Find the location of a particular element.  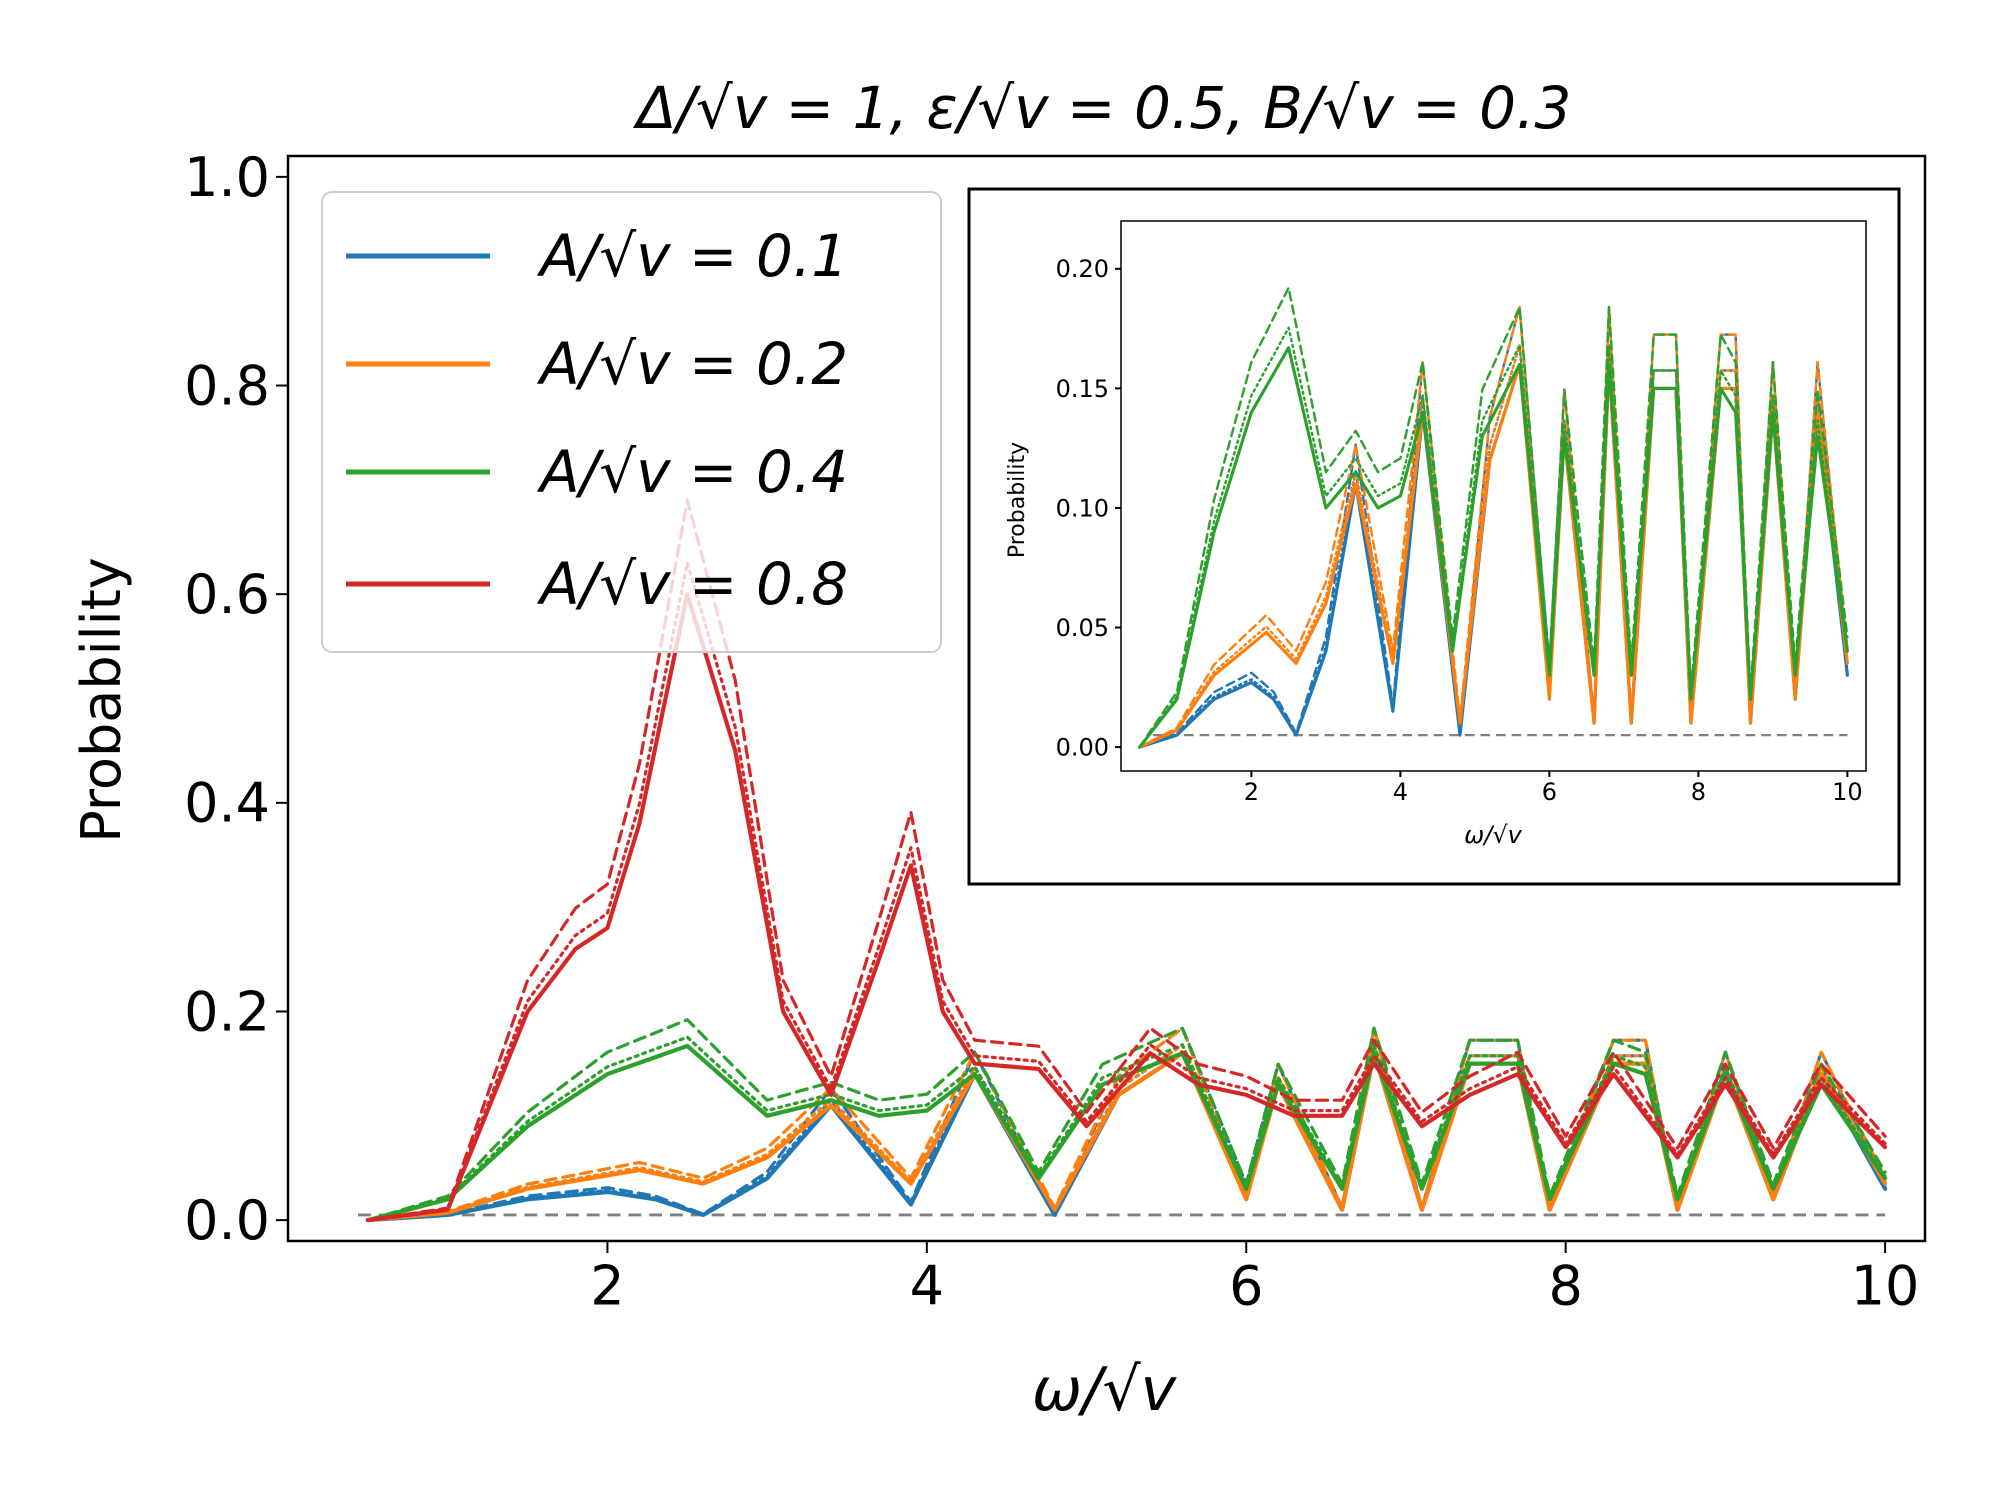

inset-series-2-solid is located at coordinates (1493, 547).